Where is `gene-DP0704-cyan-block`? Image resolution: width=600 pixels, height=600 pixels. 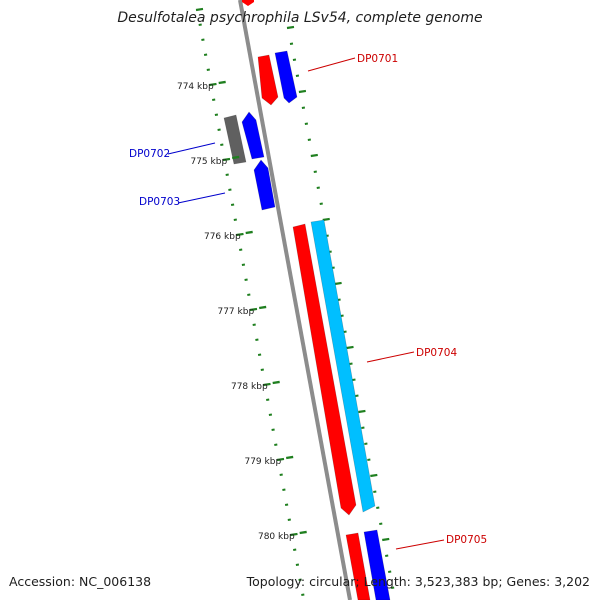 gene-DP0704-cyan-block is located at coordinates (343, 366).